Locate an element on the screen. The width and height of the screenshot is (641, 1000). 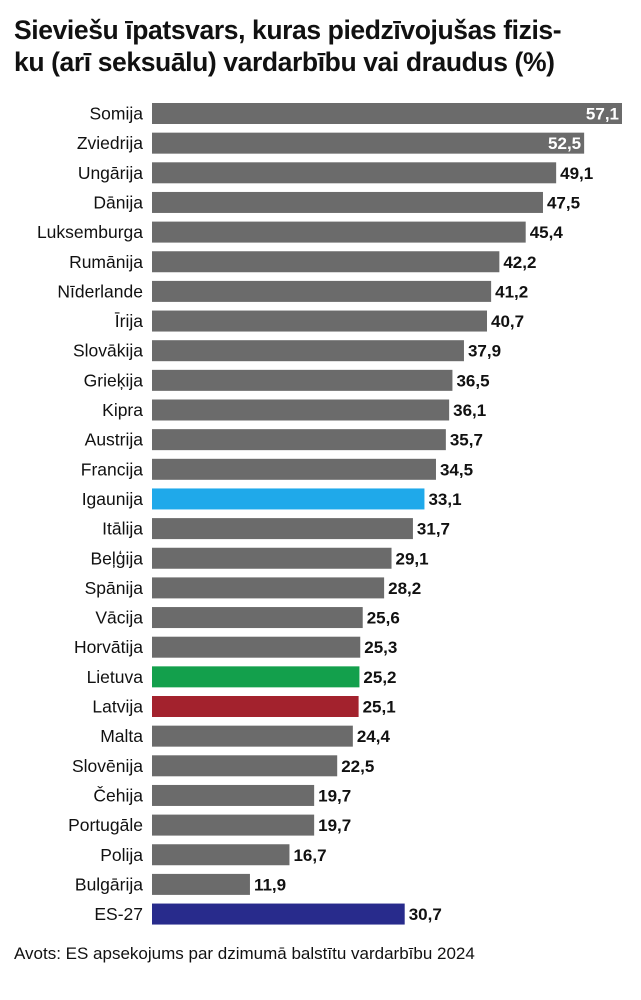
value-label-ungarija: 49,1 is located at coordinates (576, 173).